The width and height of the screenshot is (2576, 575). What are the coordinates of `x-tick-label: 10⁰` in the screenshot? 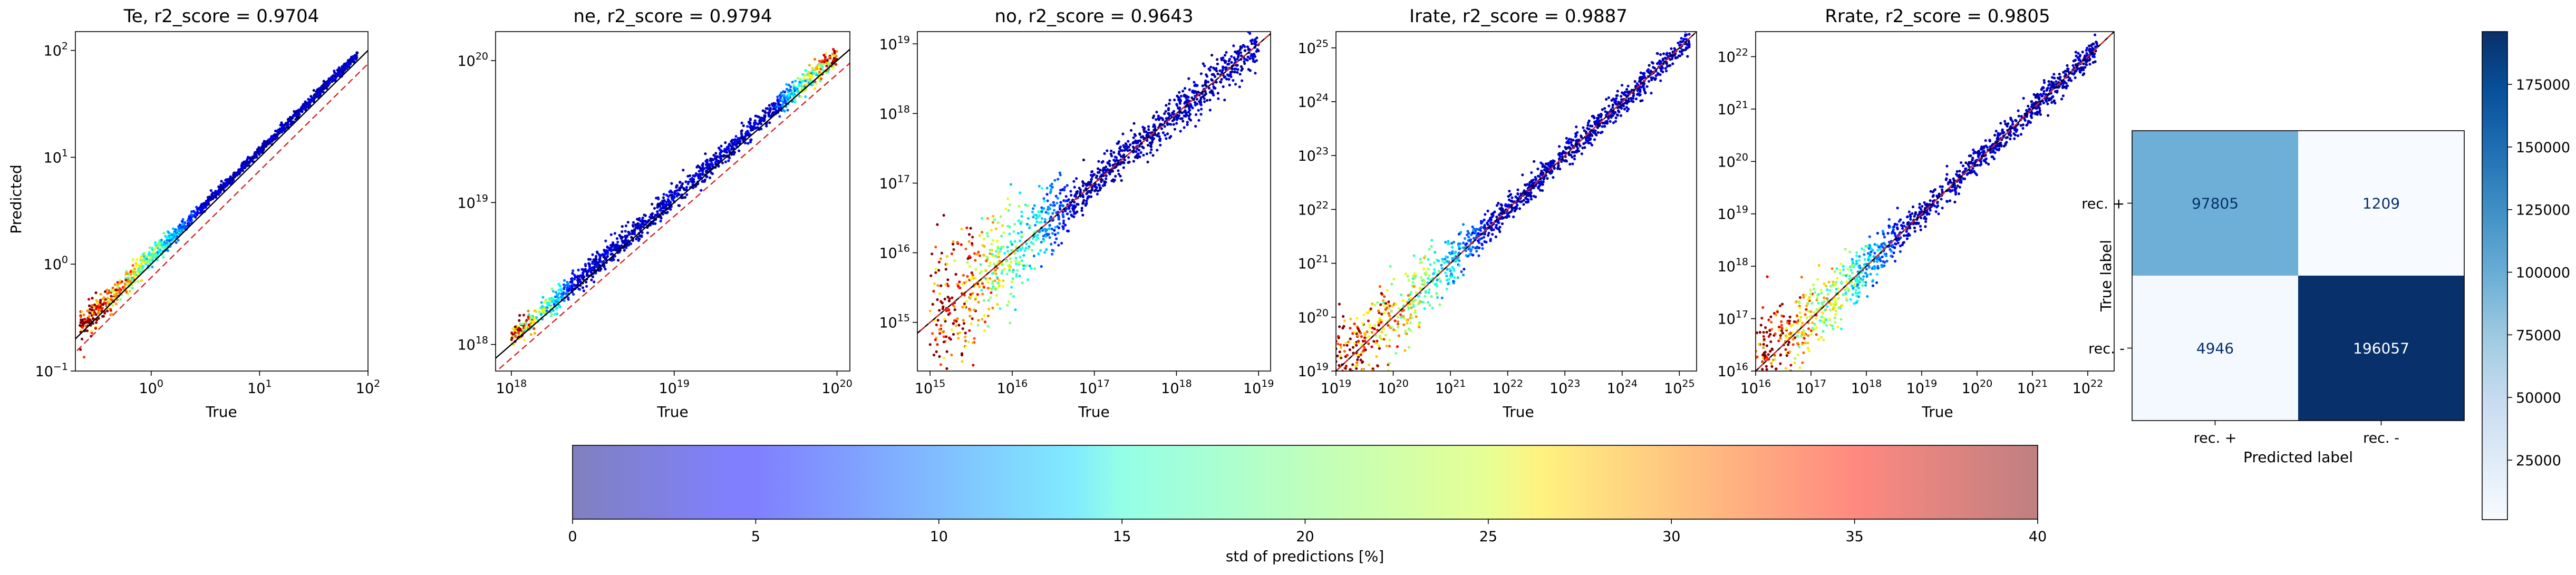 It's located at (151, 387).